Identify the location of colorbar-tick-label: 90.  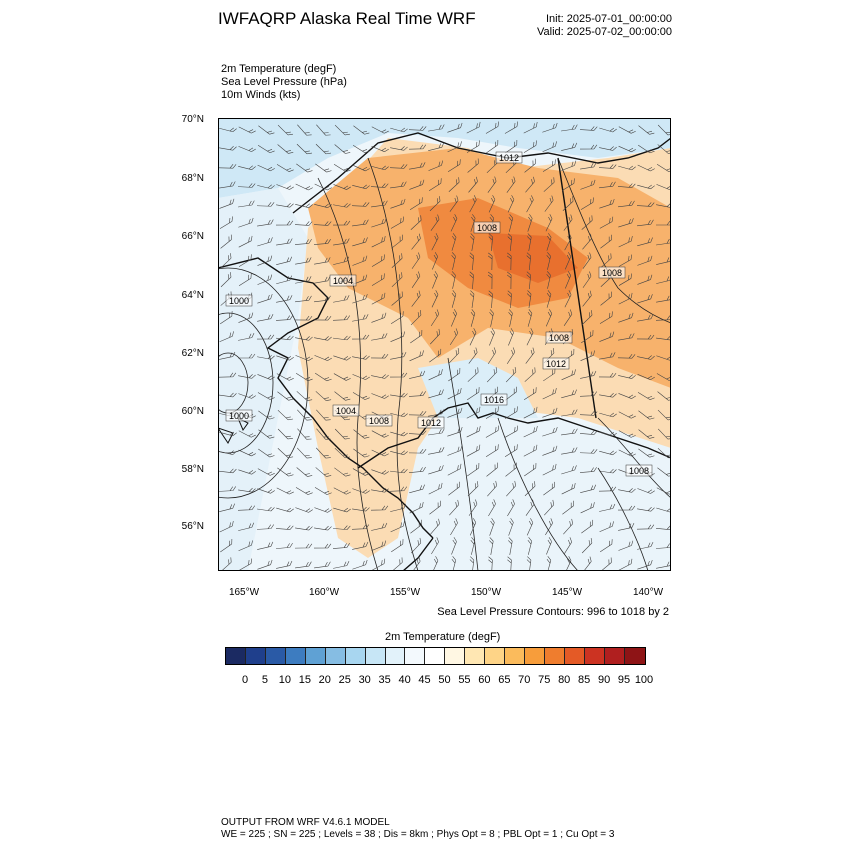
(604, 680).